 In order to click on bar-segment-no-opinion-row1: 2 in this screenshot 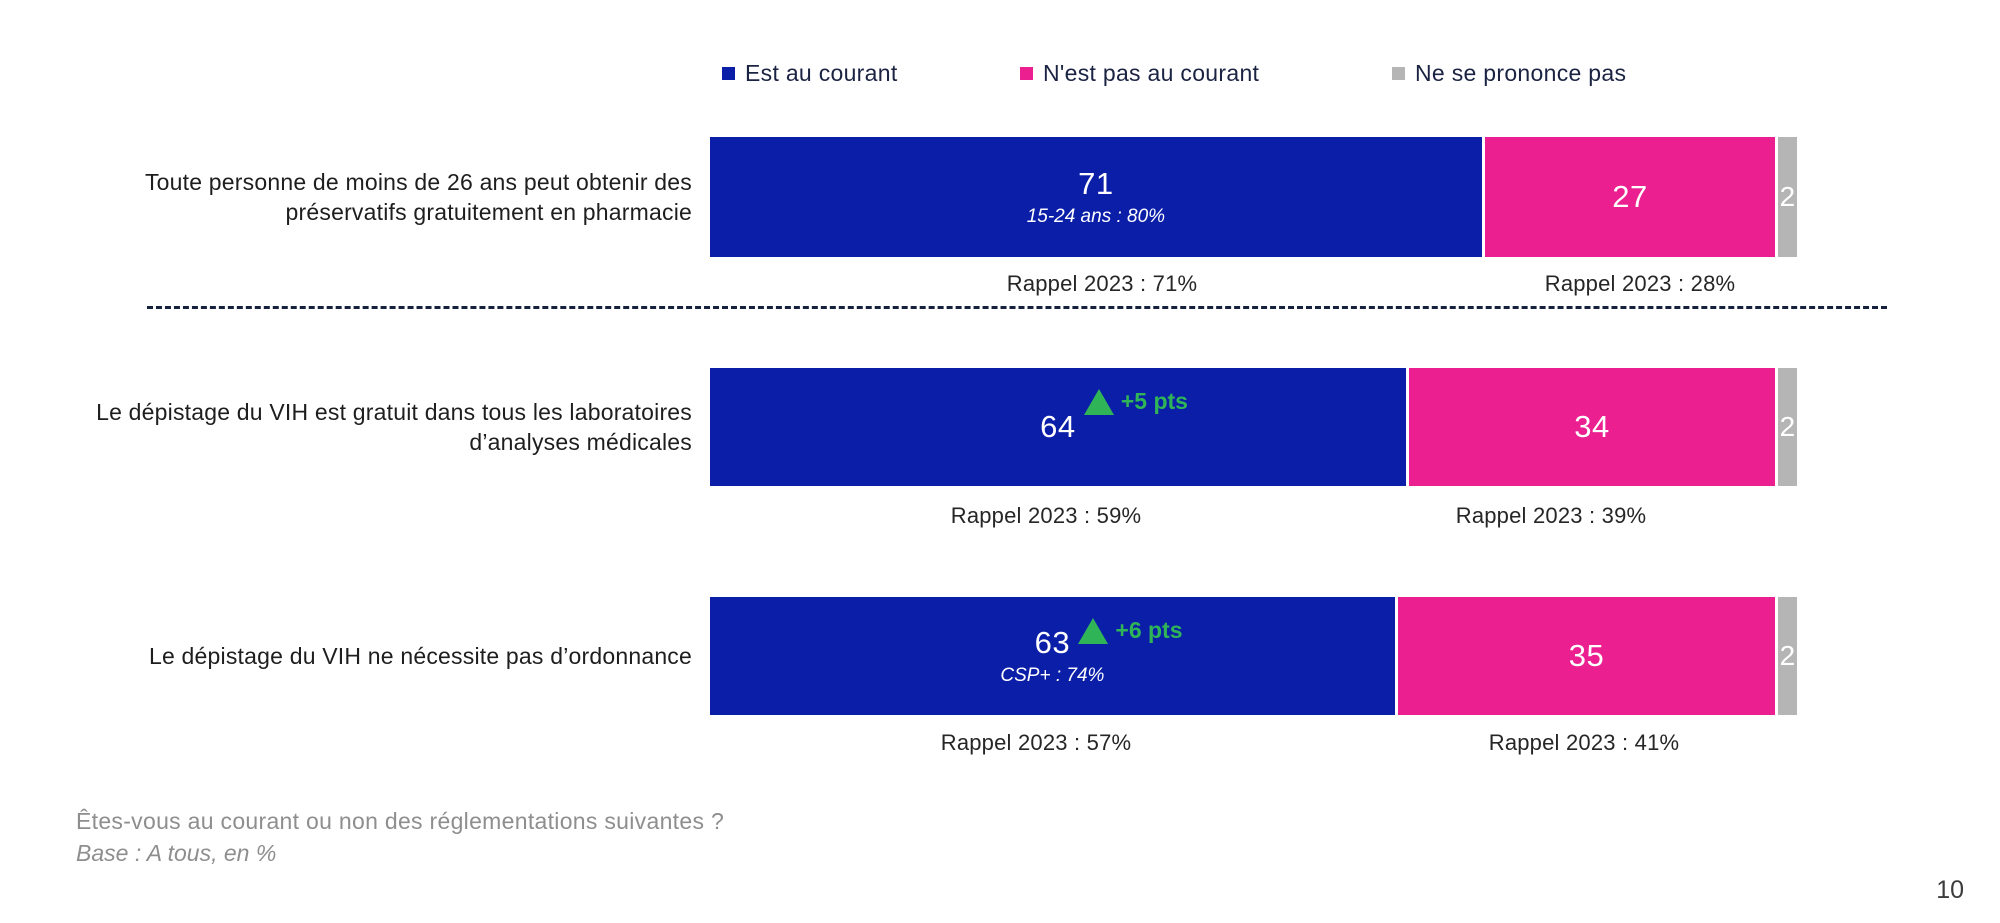, I will do `click(1786, 197)`.